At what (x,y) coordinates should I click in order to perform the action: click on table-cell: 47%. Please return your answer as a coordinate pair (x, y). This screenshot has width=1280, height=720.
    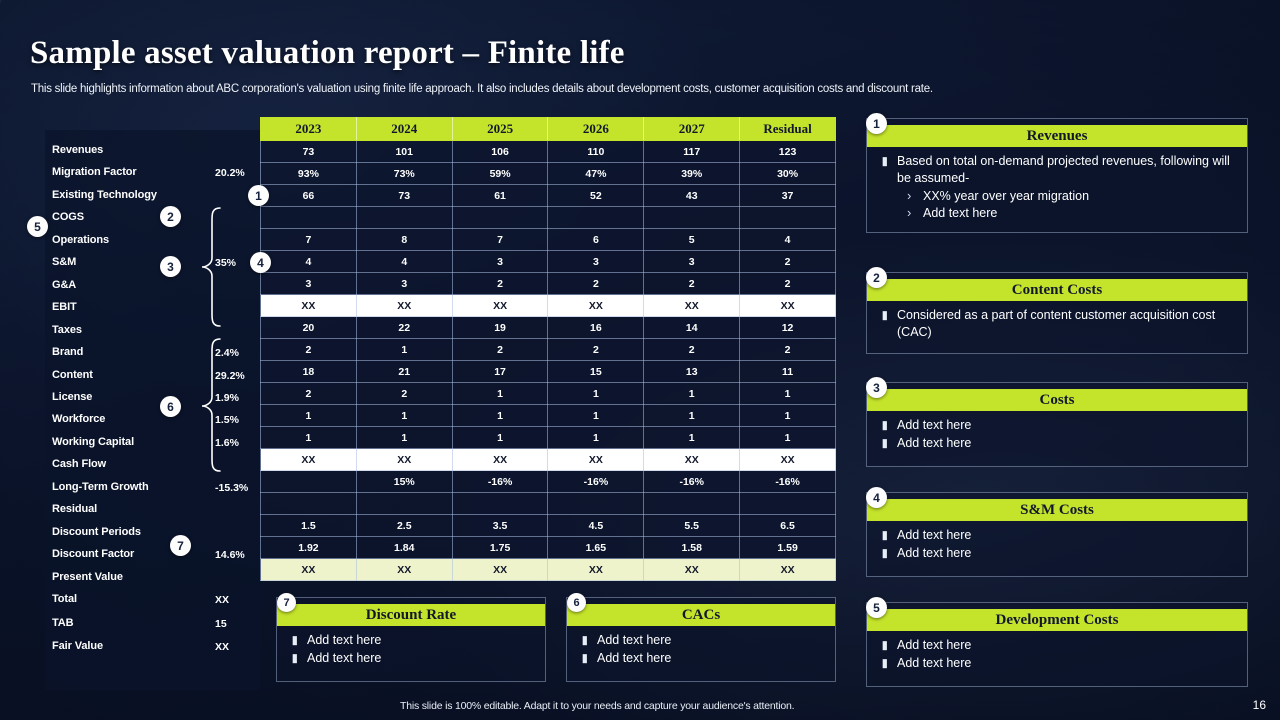
    Looking at the image, I should click on (596, 173).